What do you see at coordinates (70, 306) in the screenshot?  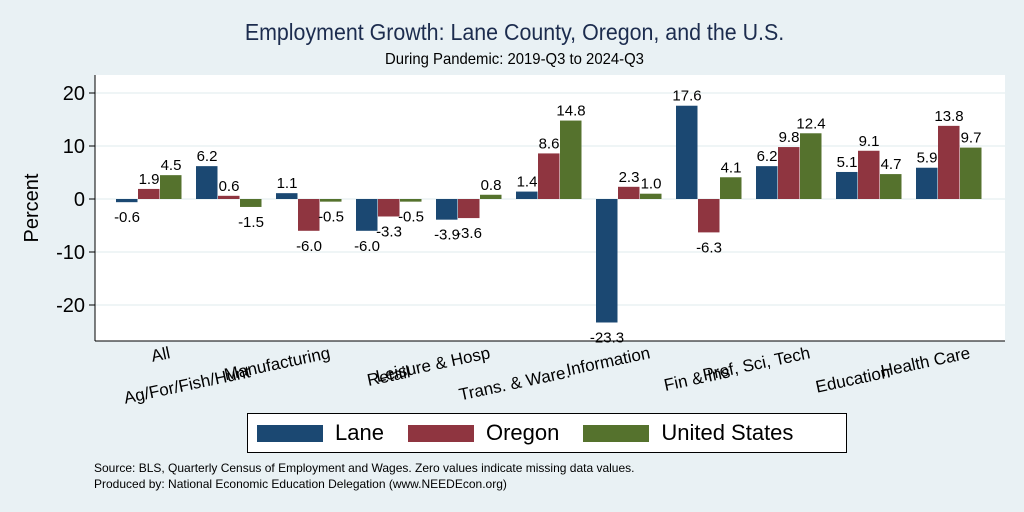 I see `y-tick-label: -20` at bounding box center [70, 306].